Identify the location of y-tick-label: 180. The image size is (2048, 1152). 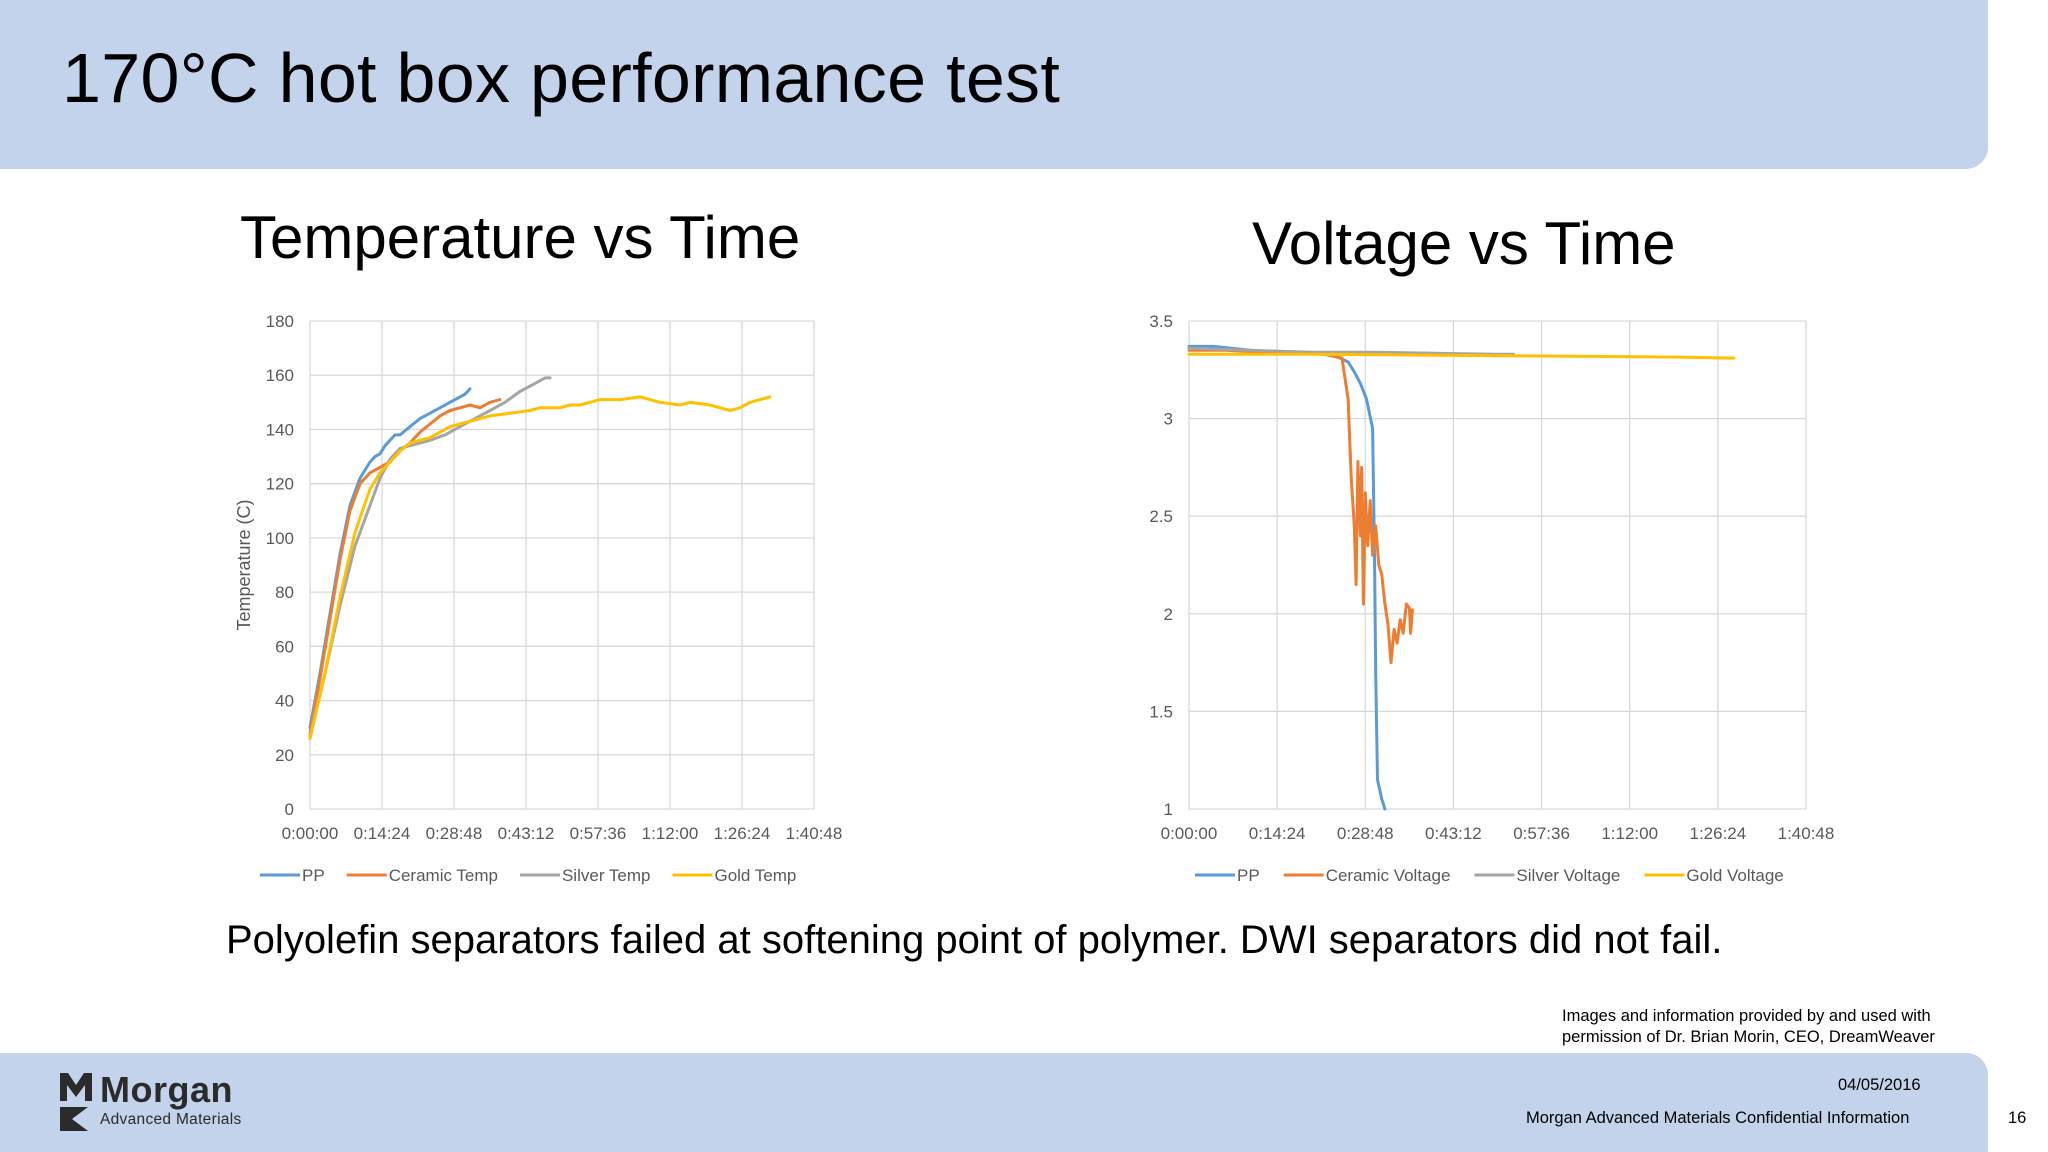
(280, 321).